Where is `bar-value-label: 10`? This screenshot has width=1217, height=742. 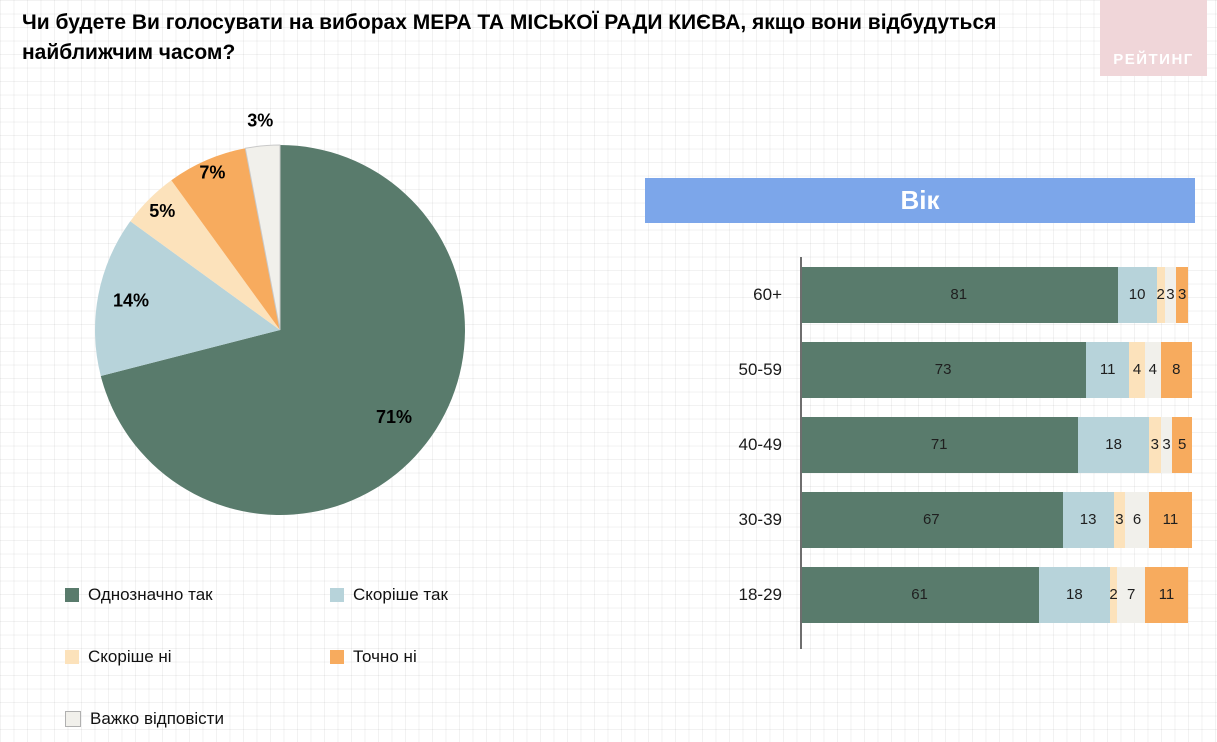 bar-value-label: 10 is located at coordinates (1137, 294).